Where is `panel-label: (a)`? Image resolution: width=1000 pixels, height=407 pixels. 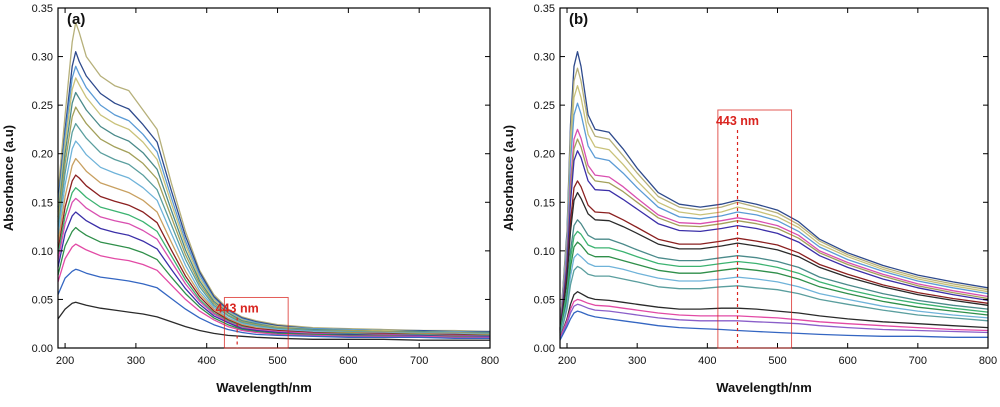
panel-label: (a) is located at coordinates (76, 19).